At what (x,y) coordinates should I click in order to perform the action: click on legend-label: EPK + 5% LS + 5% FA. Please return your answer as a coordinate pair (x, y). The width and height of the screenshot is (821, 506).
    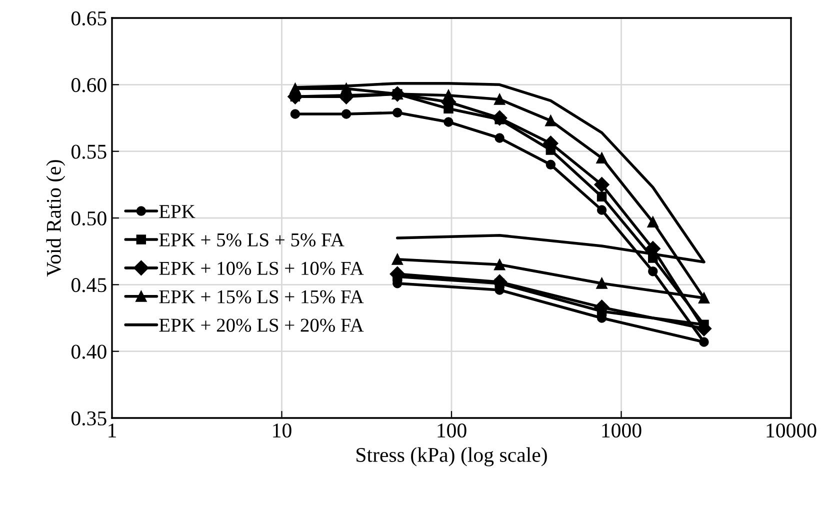
    Looking at the image, I should click on (251, 240).